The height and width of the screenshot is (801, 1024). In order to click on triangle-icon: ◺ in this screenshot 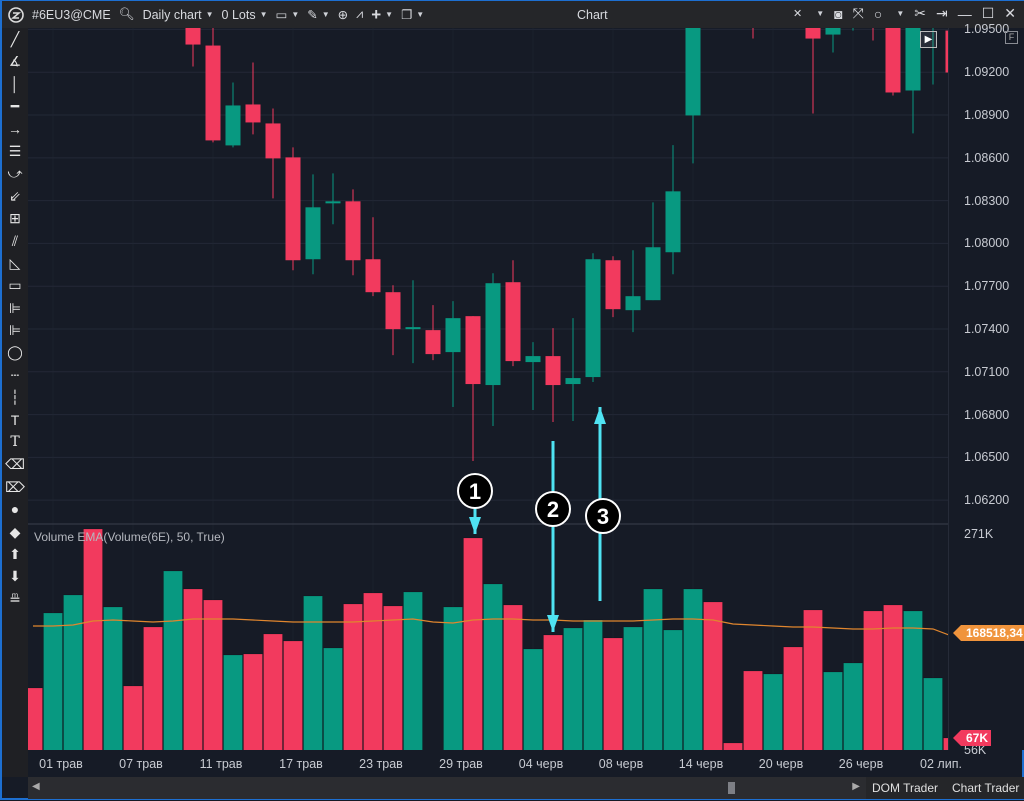, I will do `click(15, 262)`.